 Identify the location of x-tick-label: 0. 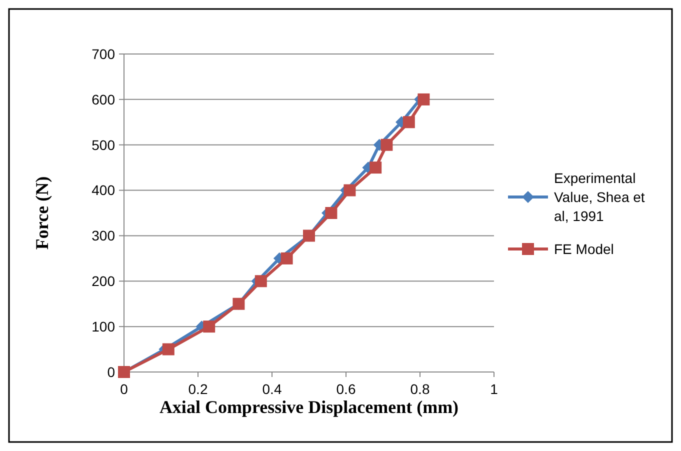
(124, 389).